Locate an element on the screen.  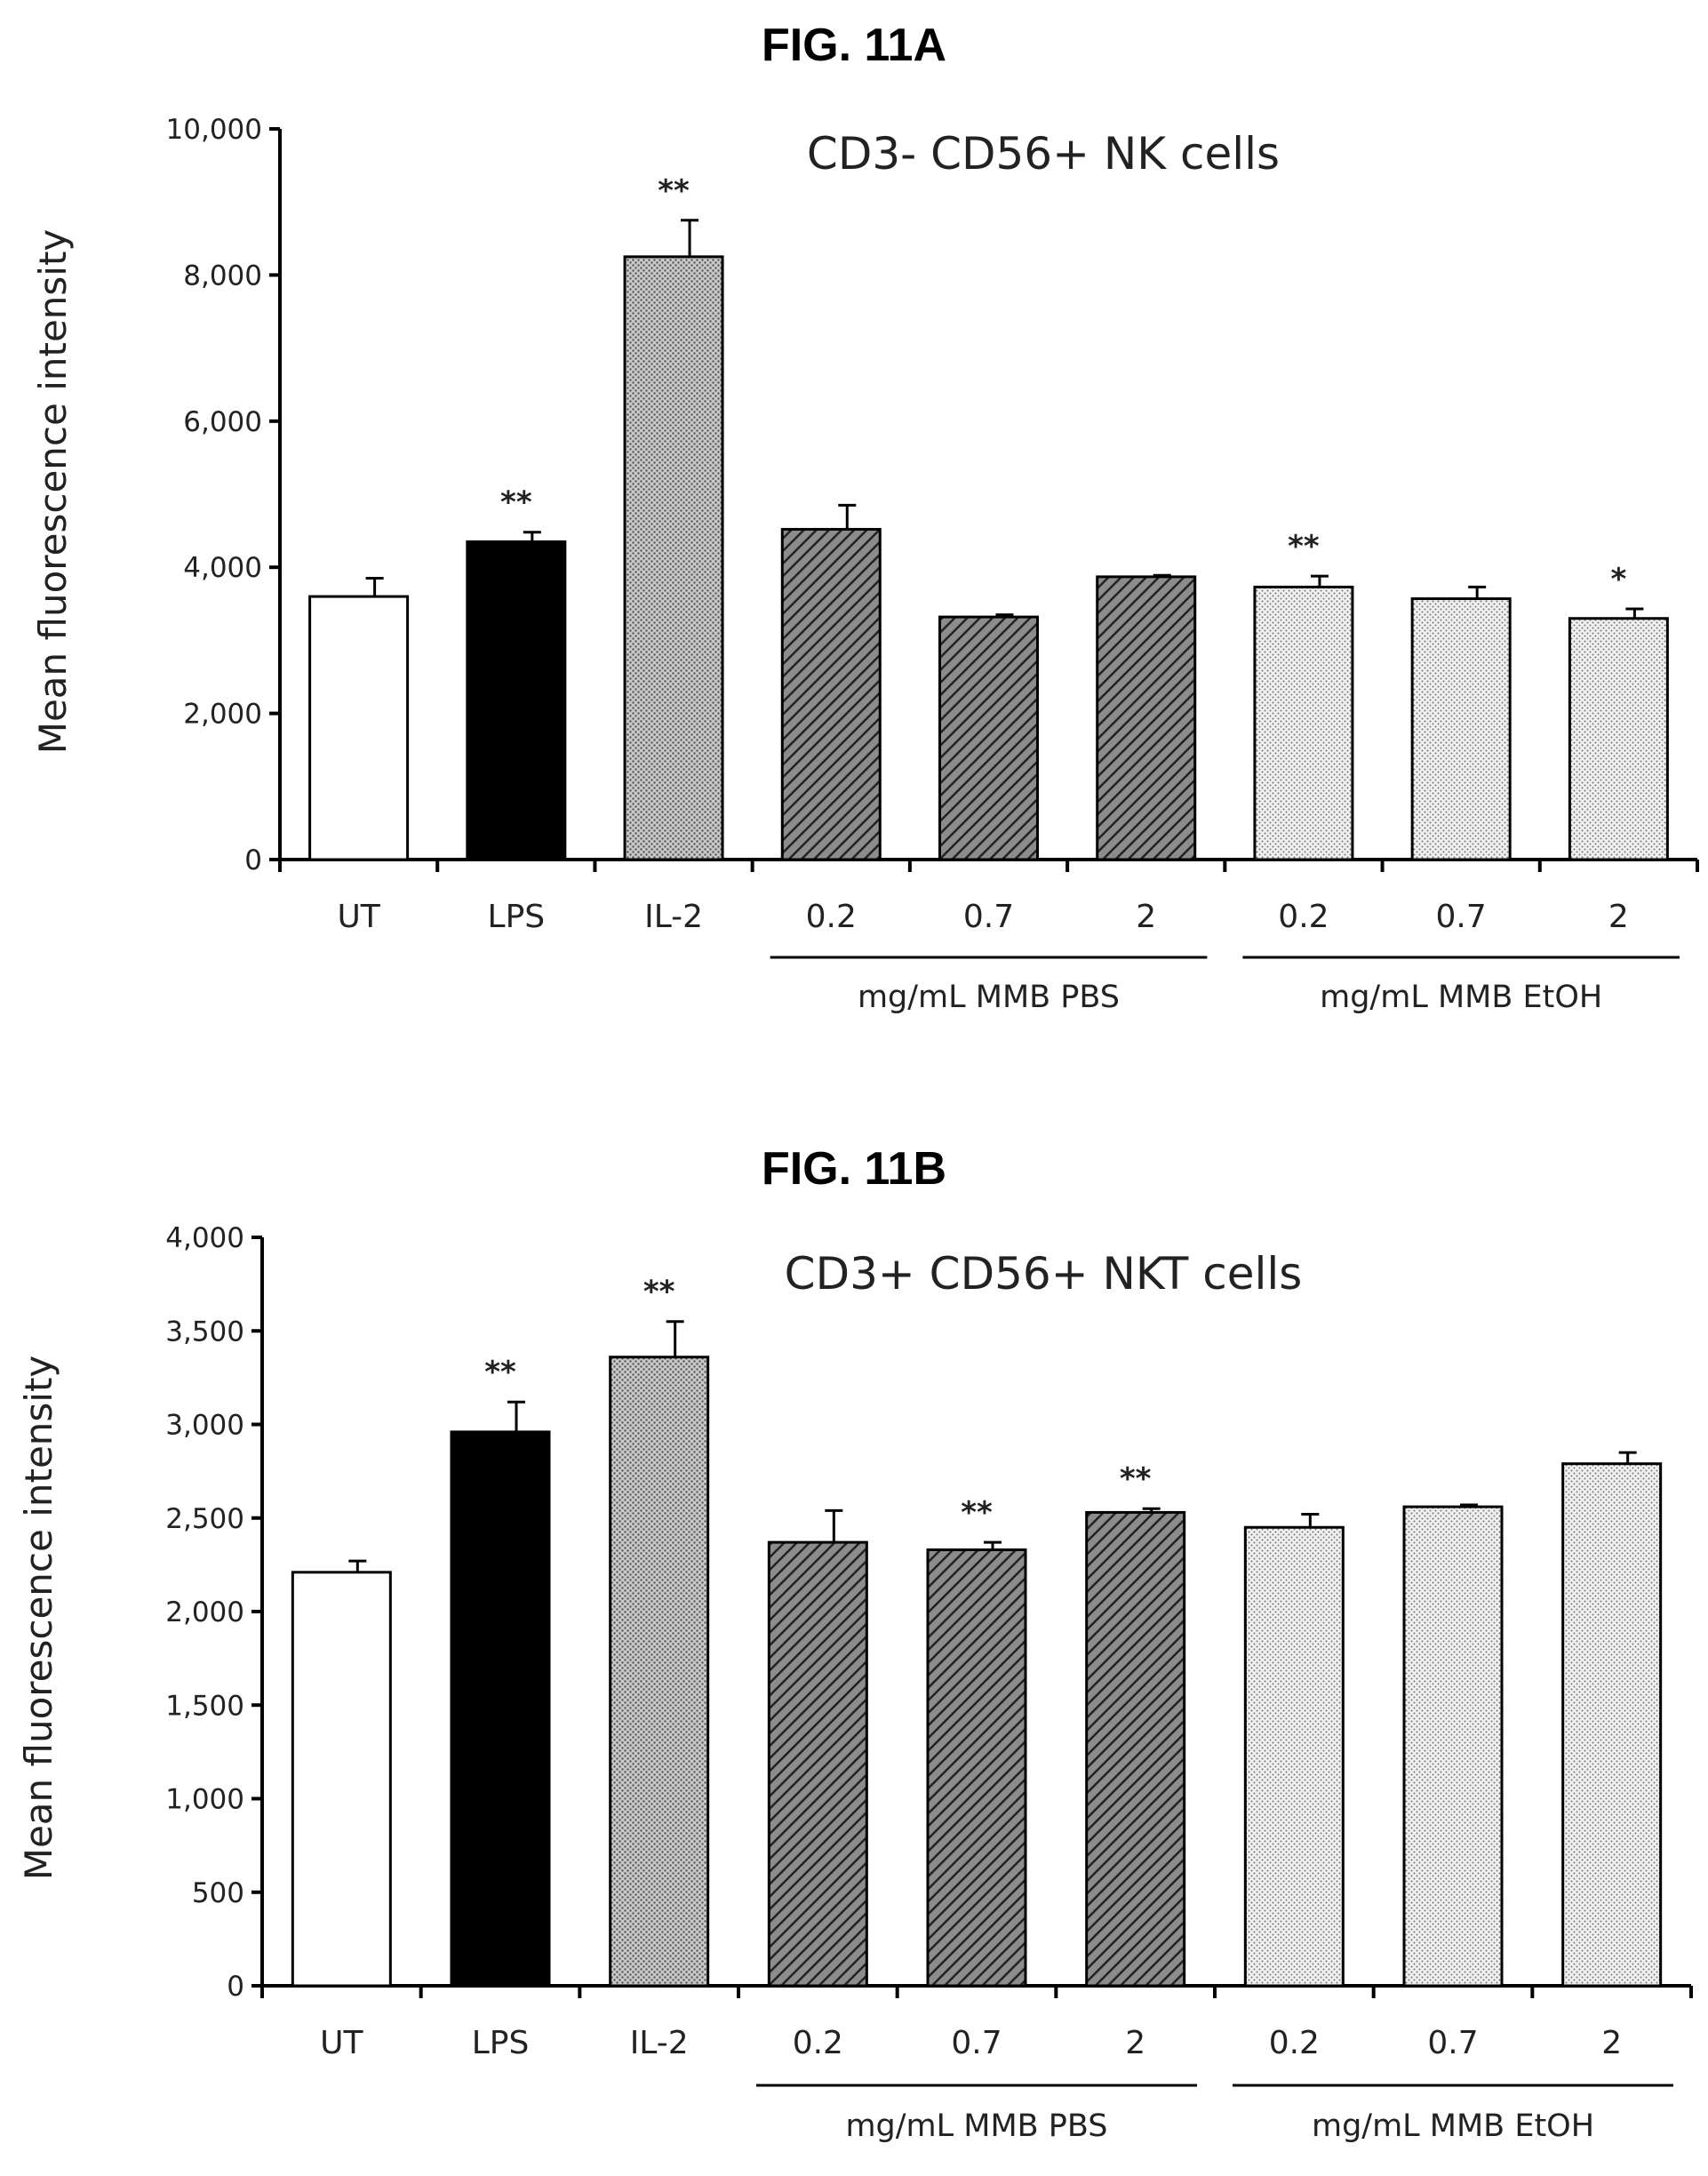
chart-title-b: CD3+ CD56+ NKT cells is located at coordinates (1044, 1274).